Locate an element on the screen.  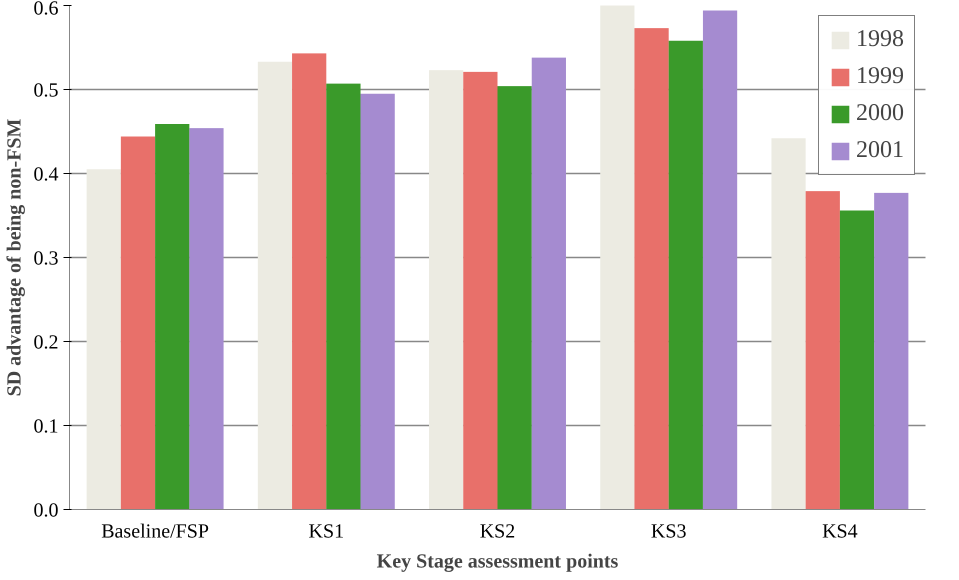
y-axis-title: SD advantage of being non-FSM is located at coordinates (15, 257).